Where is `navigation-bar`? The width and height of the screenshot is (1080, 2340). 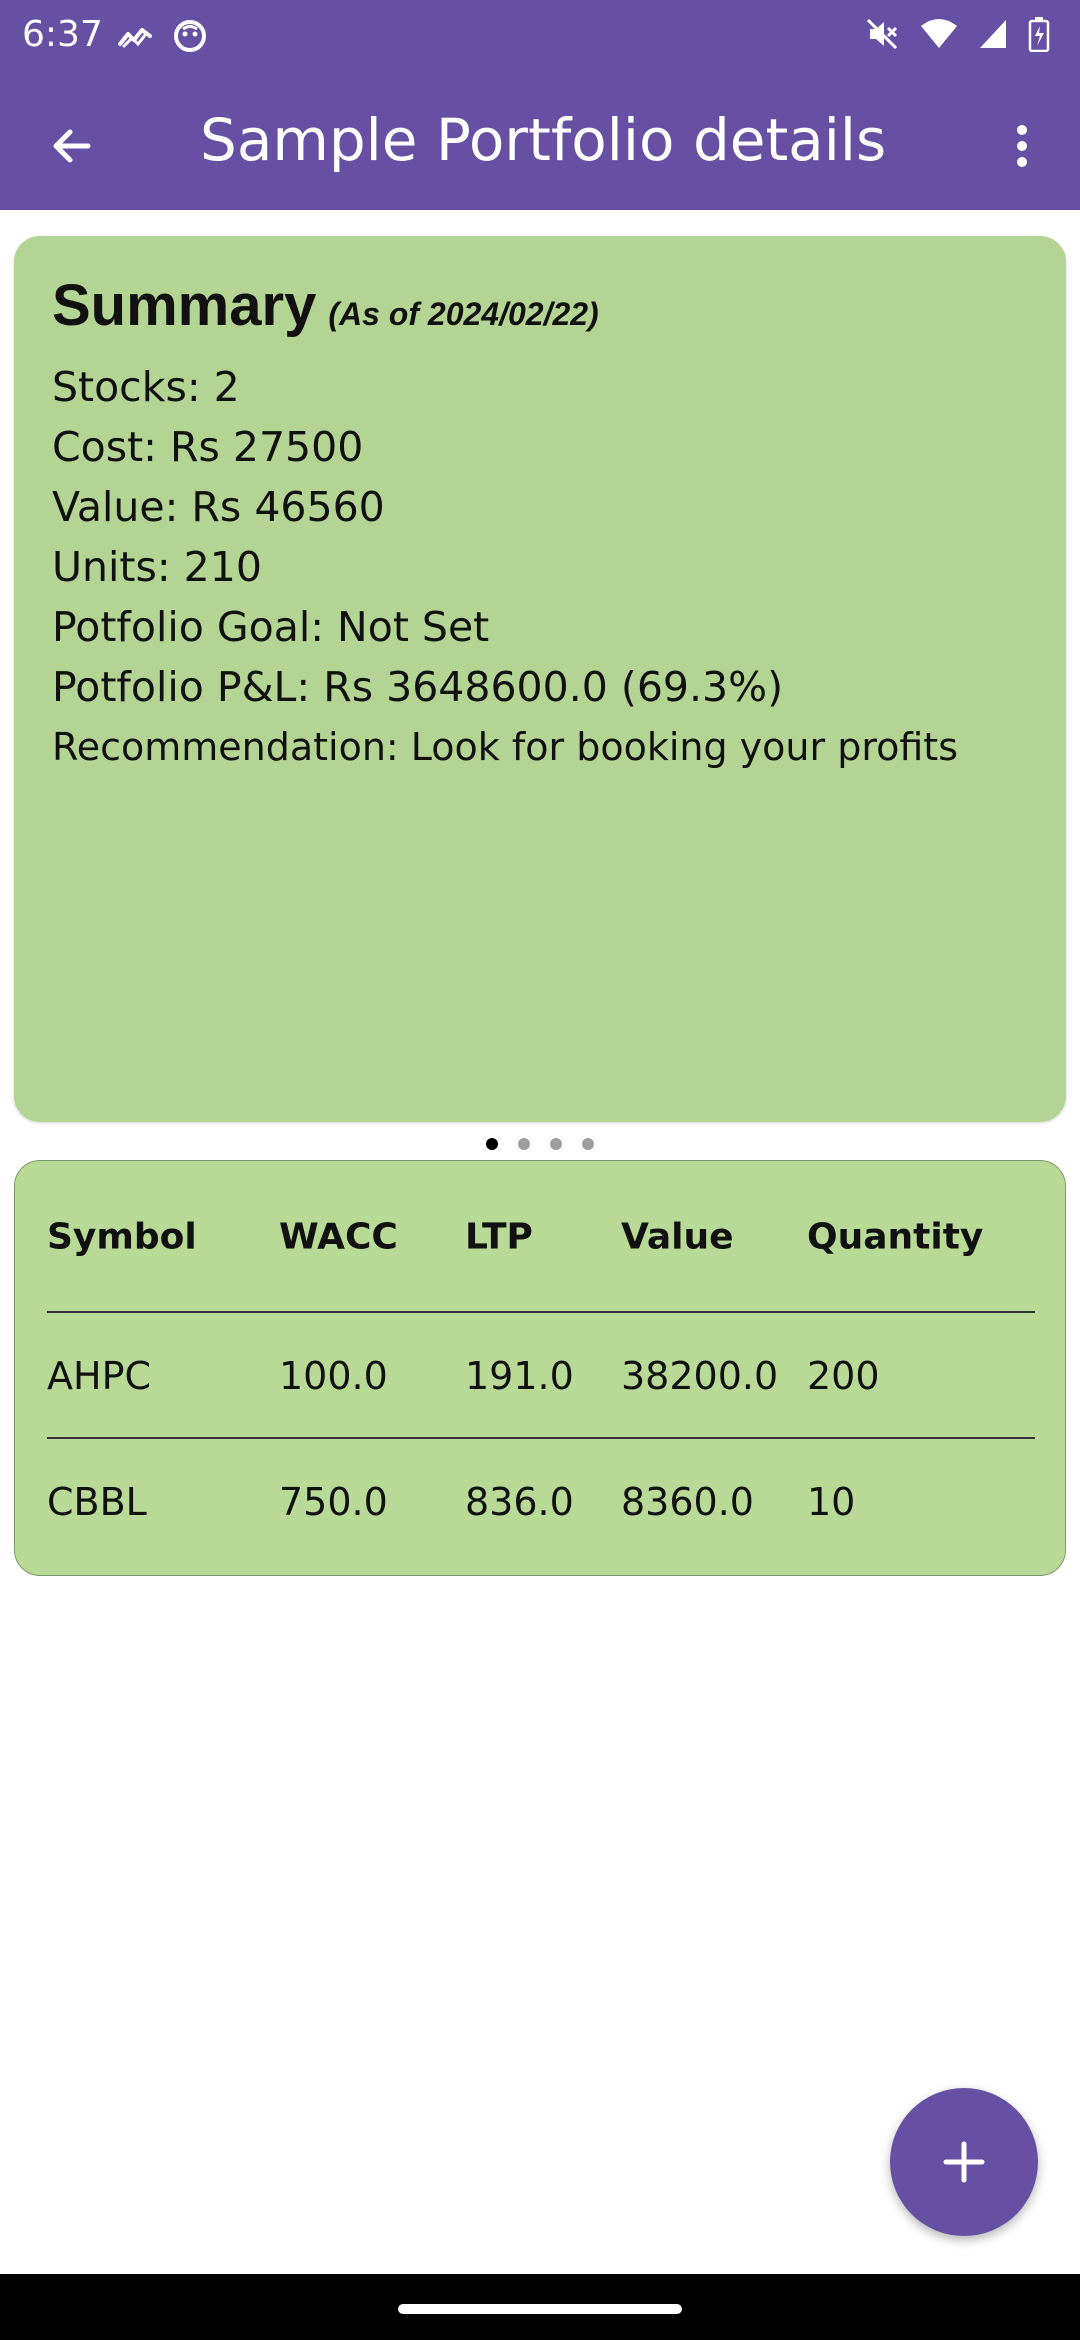 navigation-bar is located at coordinates (540, 2307).